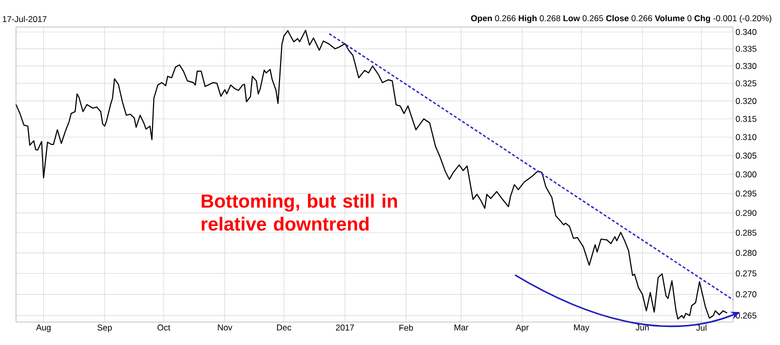 The width and height of the screenshot is (780, 345). What do you see at coordinates (461, 327) in the screenshot?
I see `x-tick-label: Mar` at bounding box center [461, 327].